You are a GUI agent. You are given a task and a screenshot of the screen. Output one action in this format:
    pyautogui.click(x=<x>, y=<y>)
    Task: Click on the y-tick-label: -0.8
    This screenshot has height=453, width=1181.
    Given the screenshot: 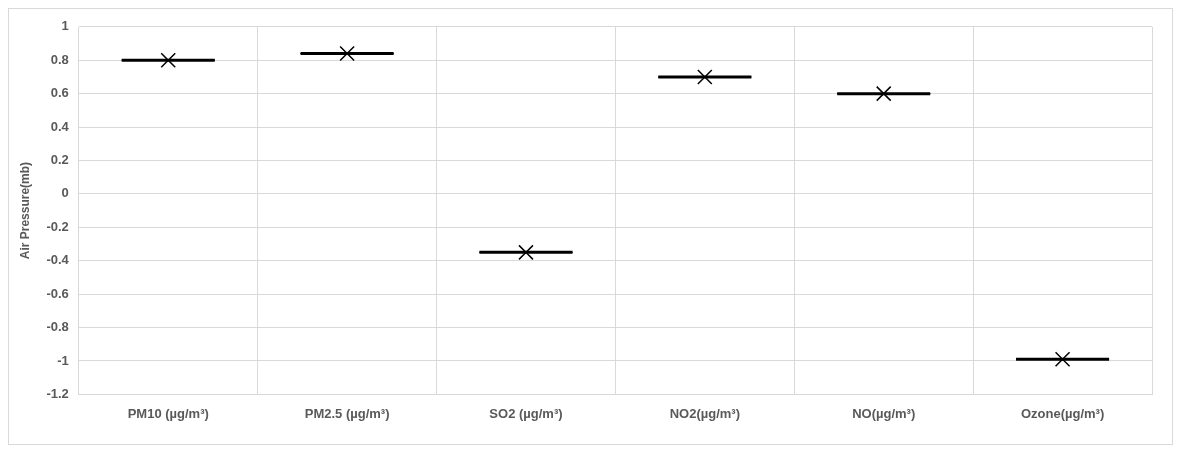 What is the action you would take?
    pyautogui.click(x=57, y=327)
    